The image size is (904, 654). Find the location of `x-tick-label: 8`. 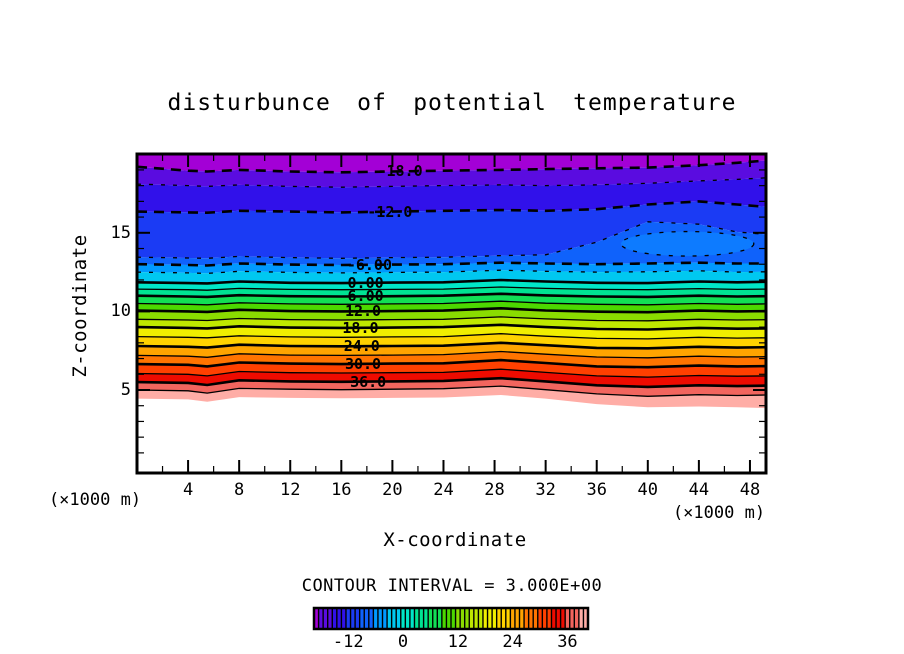

x-tick-label: 8 is located at coordinates (239, 490).